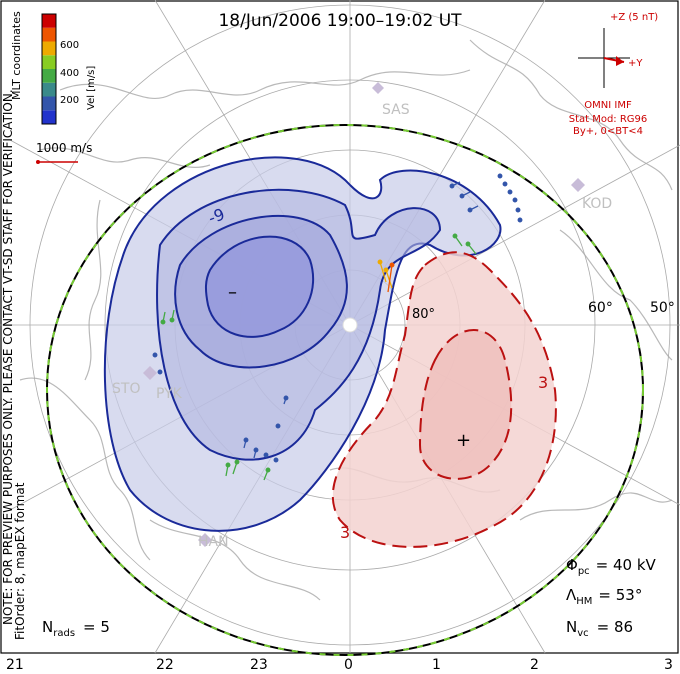 This screenshot has width=680, height=674. Describe the element at coordinates (634, 17) in the screenshot. I see `imf-z-label: +Z (5 nT)` at that location.